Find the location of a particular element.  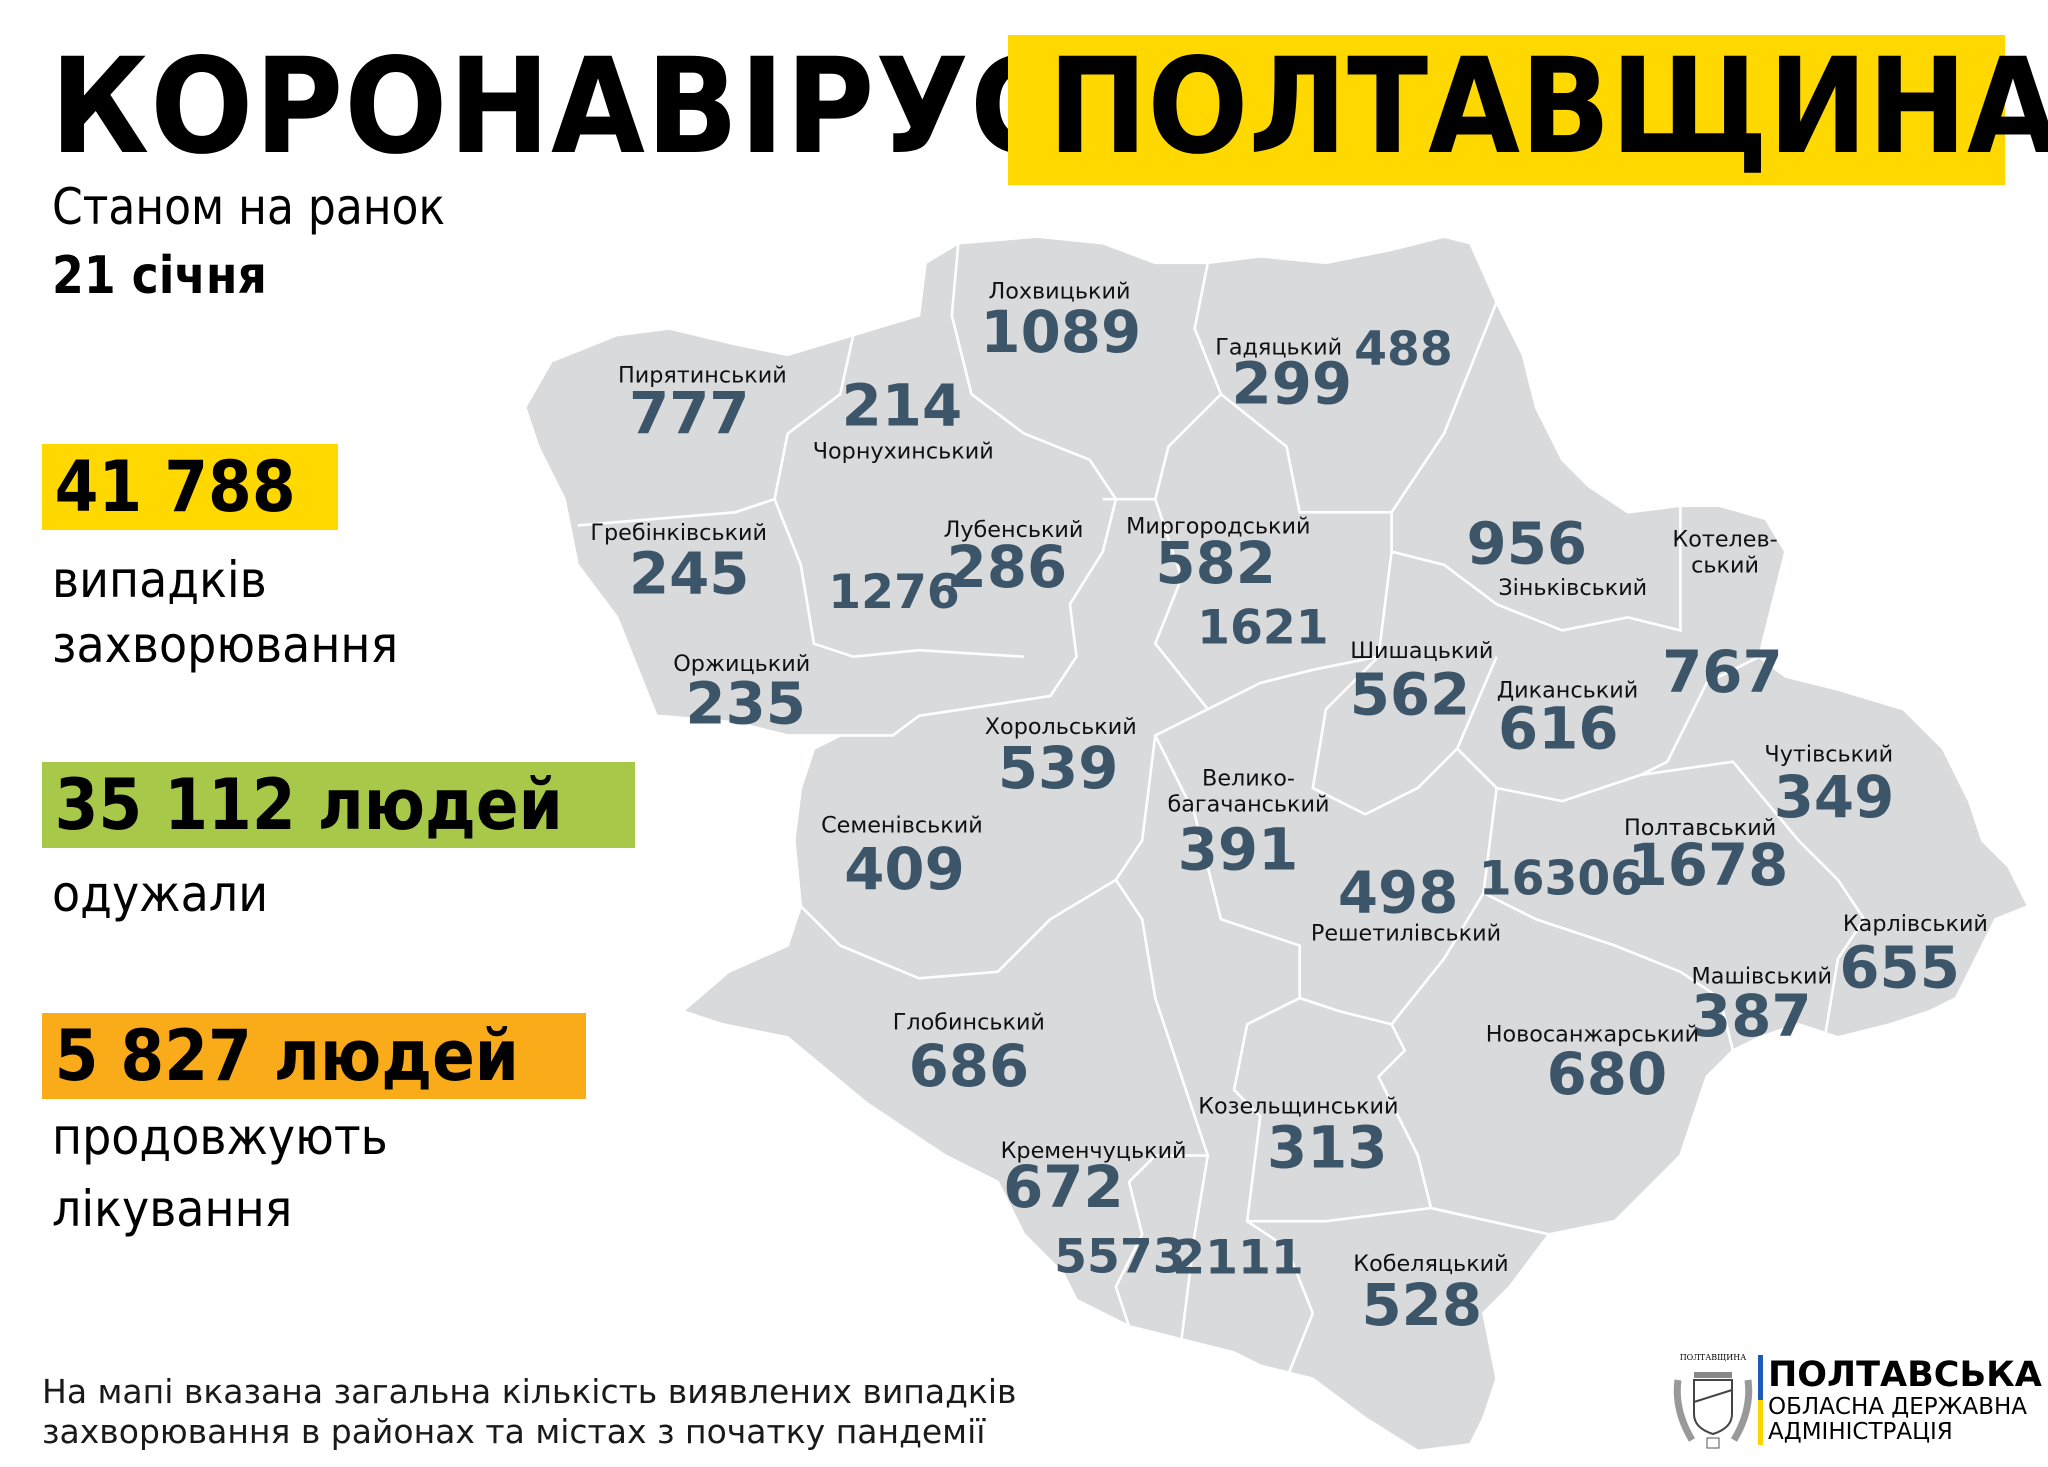

district-name: Диканський is located at coordinates (1567, 690).